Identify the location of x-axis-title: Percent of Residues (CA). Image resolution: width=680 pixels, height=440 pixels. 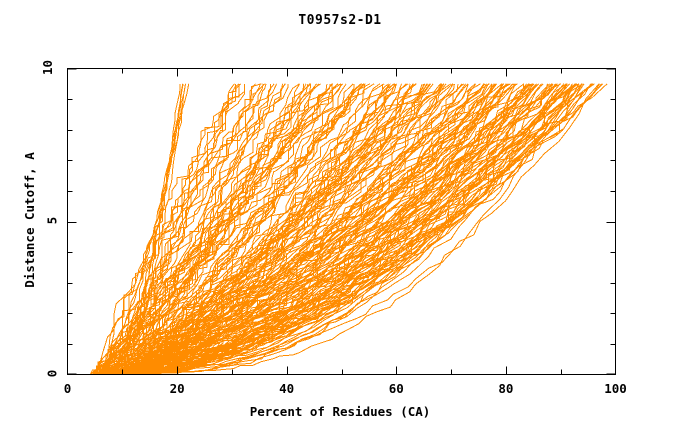
(340, 411).